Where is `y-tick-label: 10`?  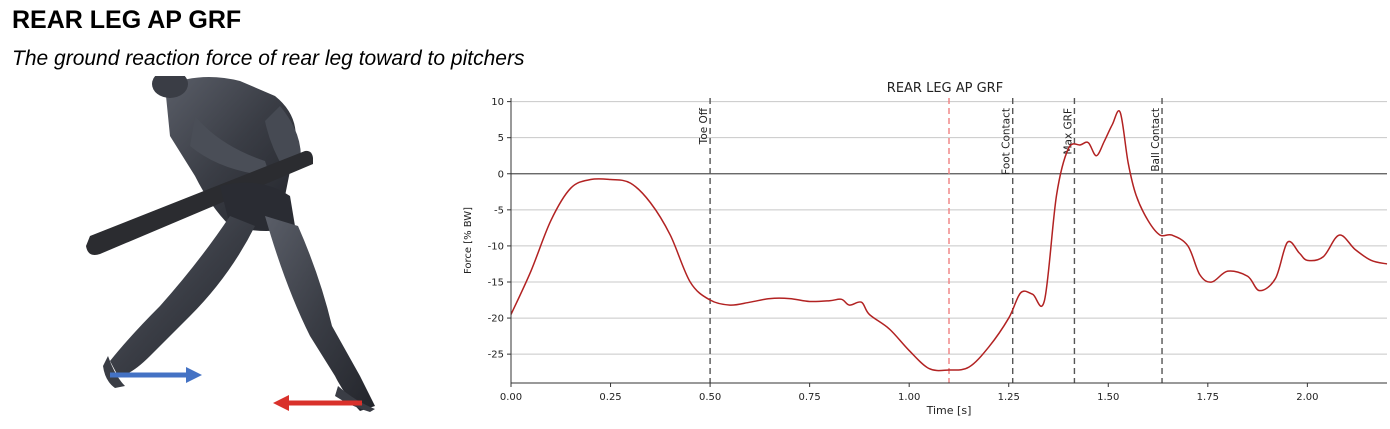 y-tick-label: 10 is located at coordinates (497, 102).